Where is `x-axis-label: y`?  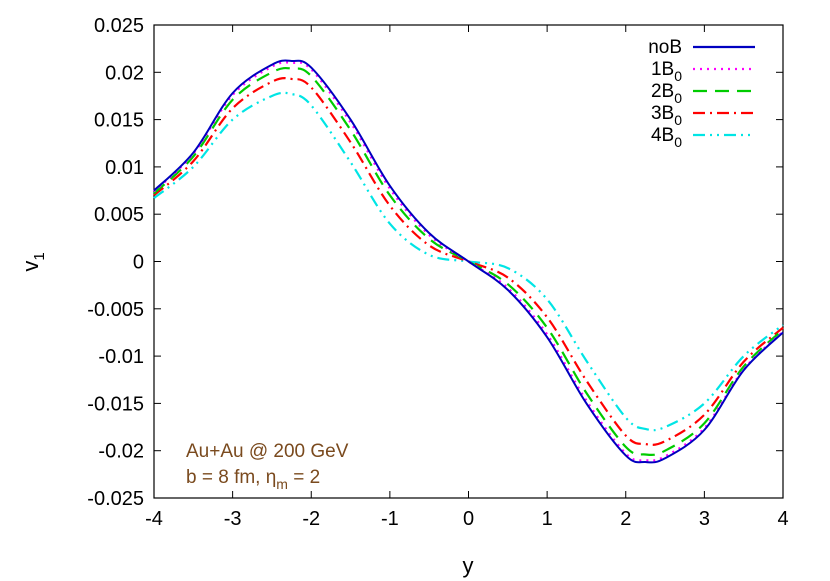
x-axis-label: y is located at coordinates (468, 565).